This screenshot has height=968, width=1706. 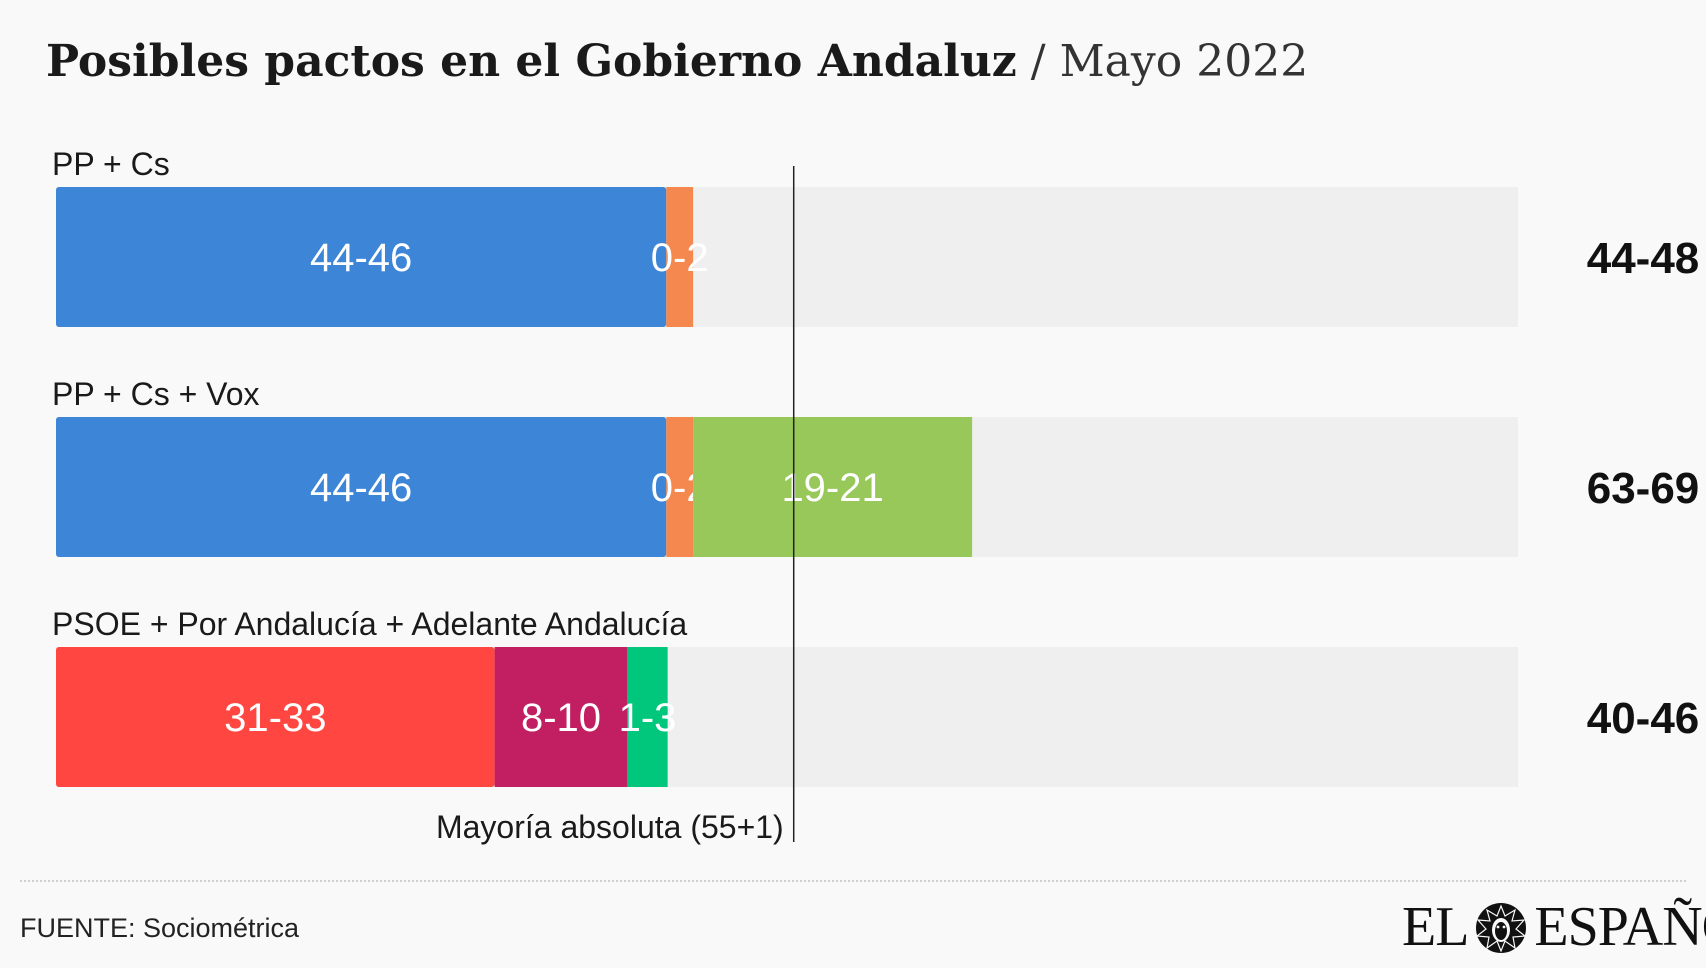 I want to click on row-total-label: 44-48, so click(x=1643, y=258).